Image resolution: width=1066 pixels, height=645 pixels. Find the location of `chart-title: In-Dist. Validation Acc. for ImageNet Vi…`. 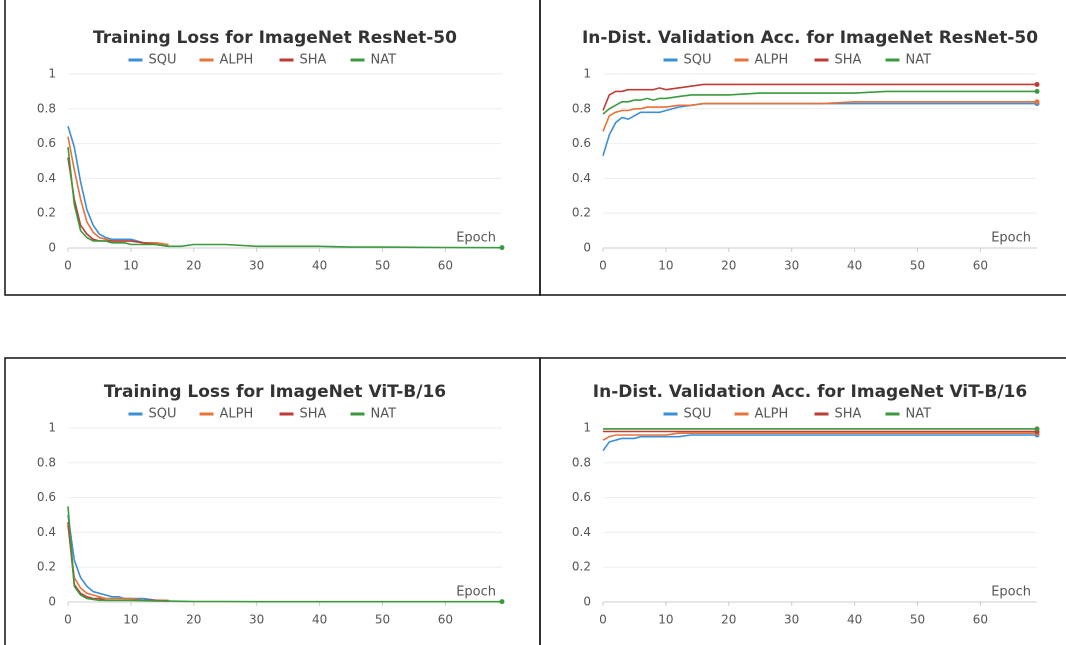

chart-title: In-Dist. Validation Acc. for ImageNet Vi… is located at coordinates (810, 392).